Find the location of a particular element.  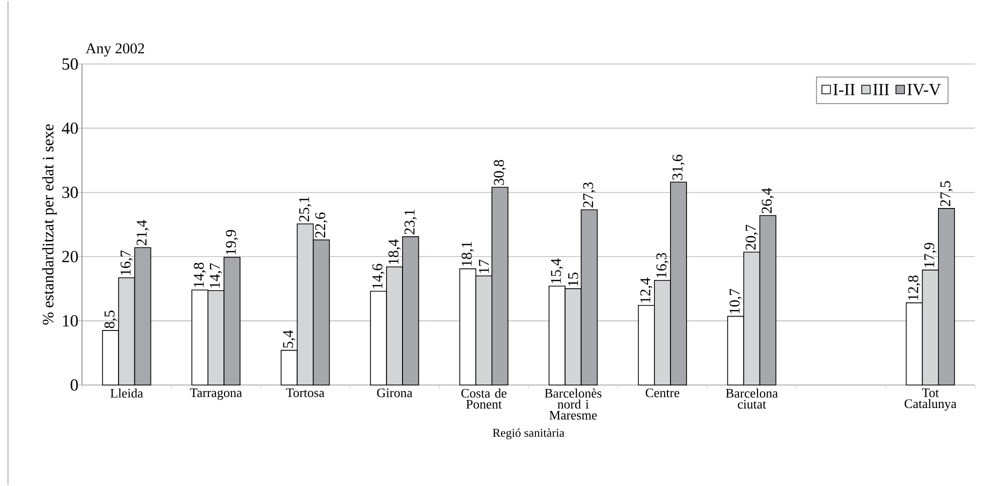

y-tick-label: 20 is located at coordinates (70, 256).